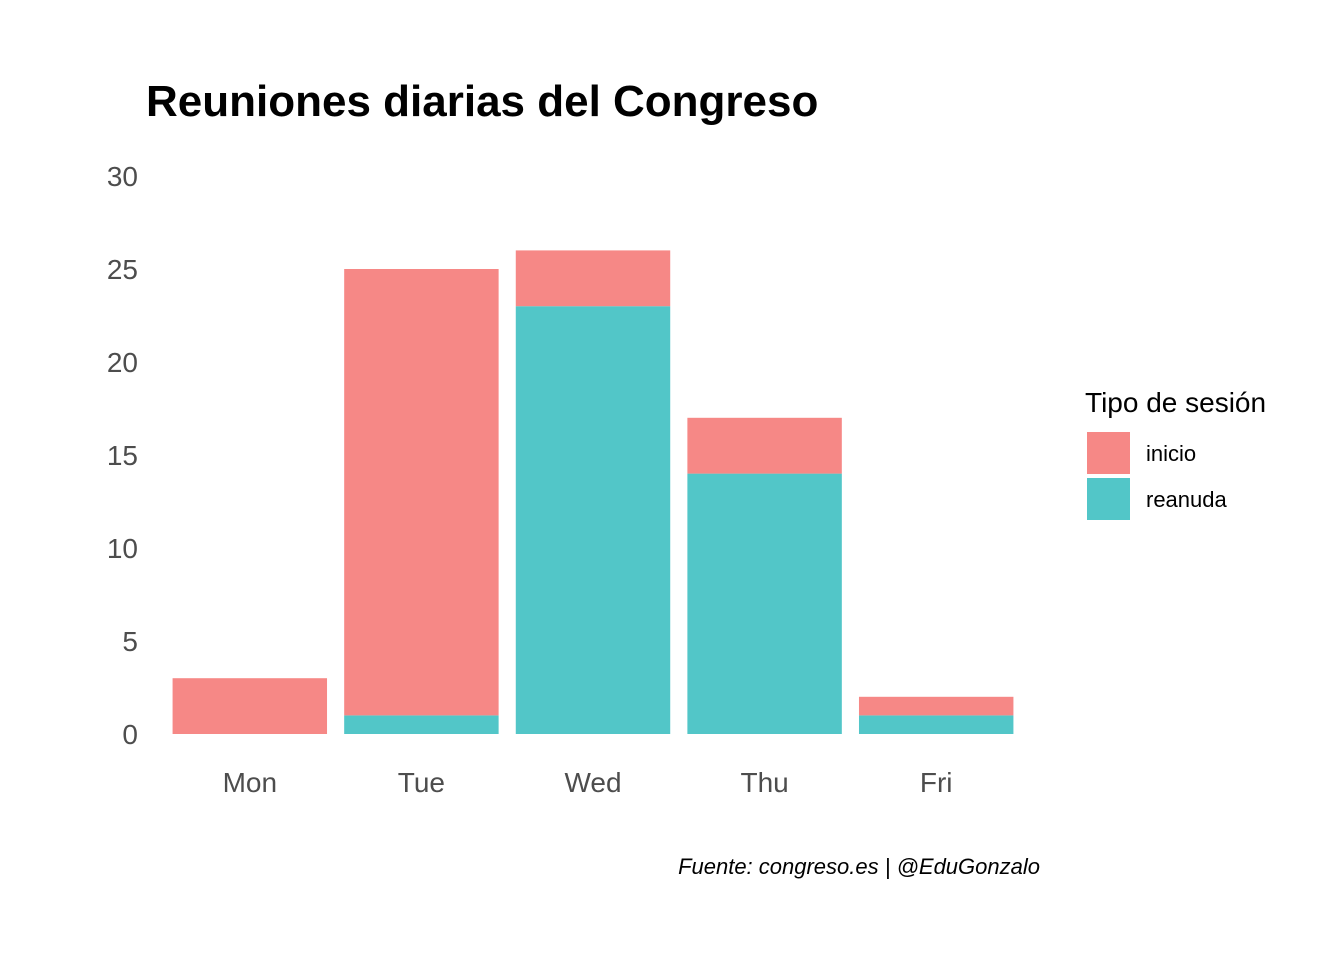  I want to click on y-tick-label: 20, so click(122, 362).